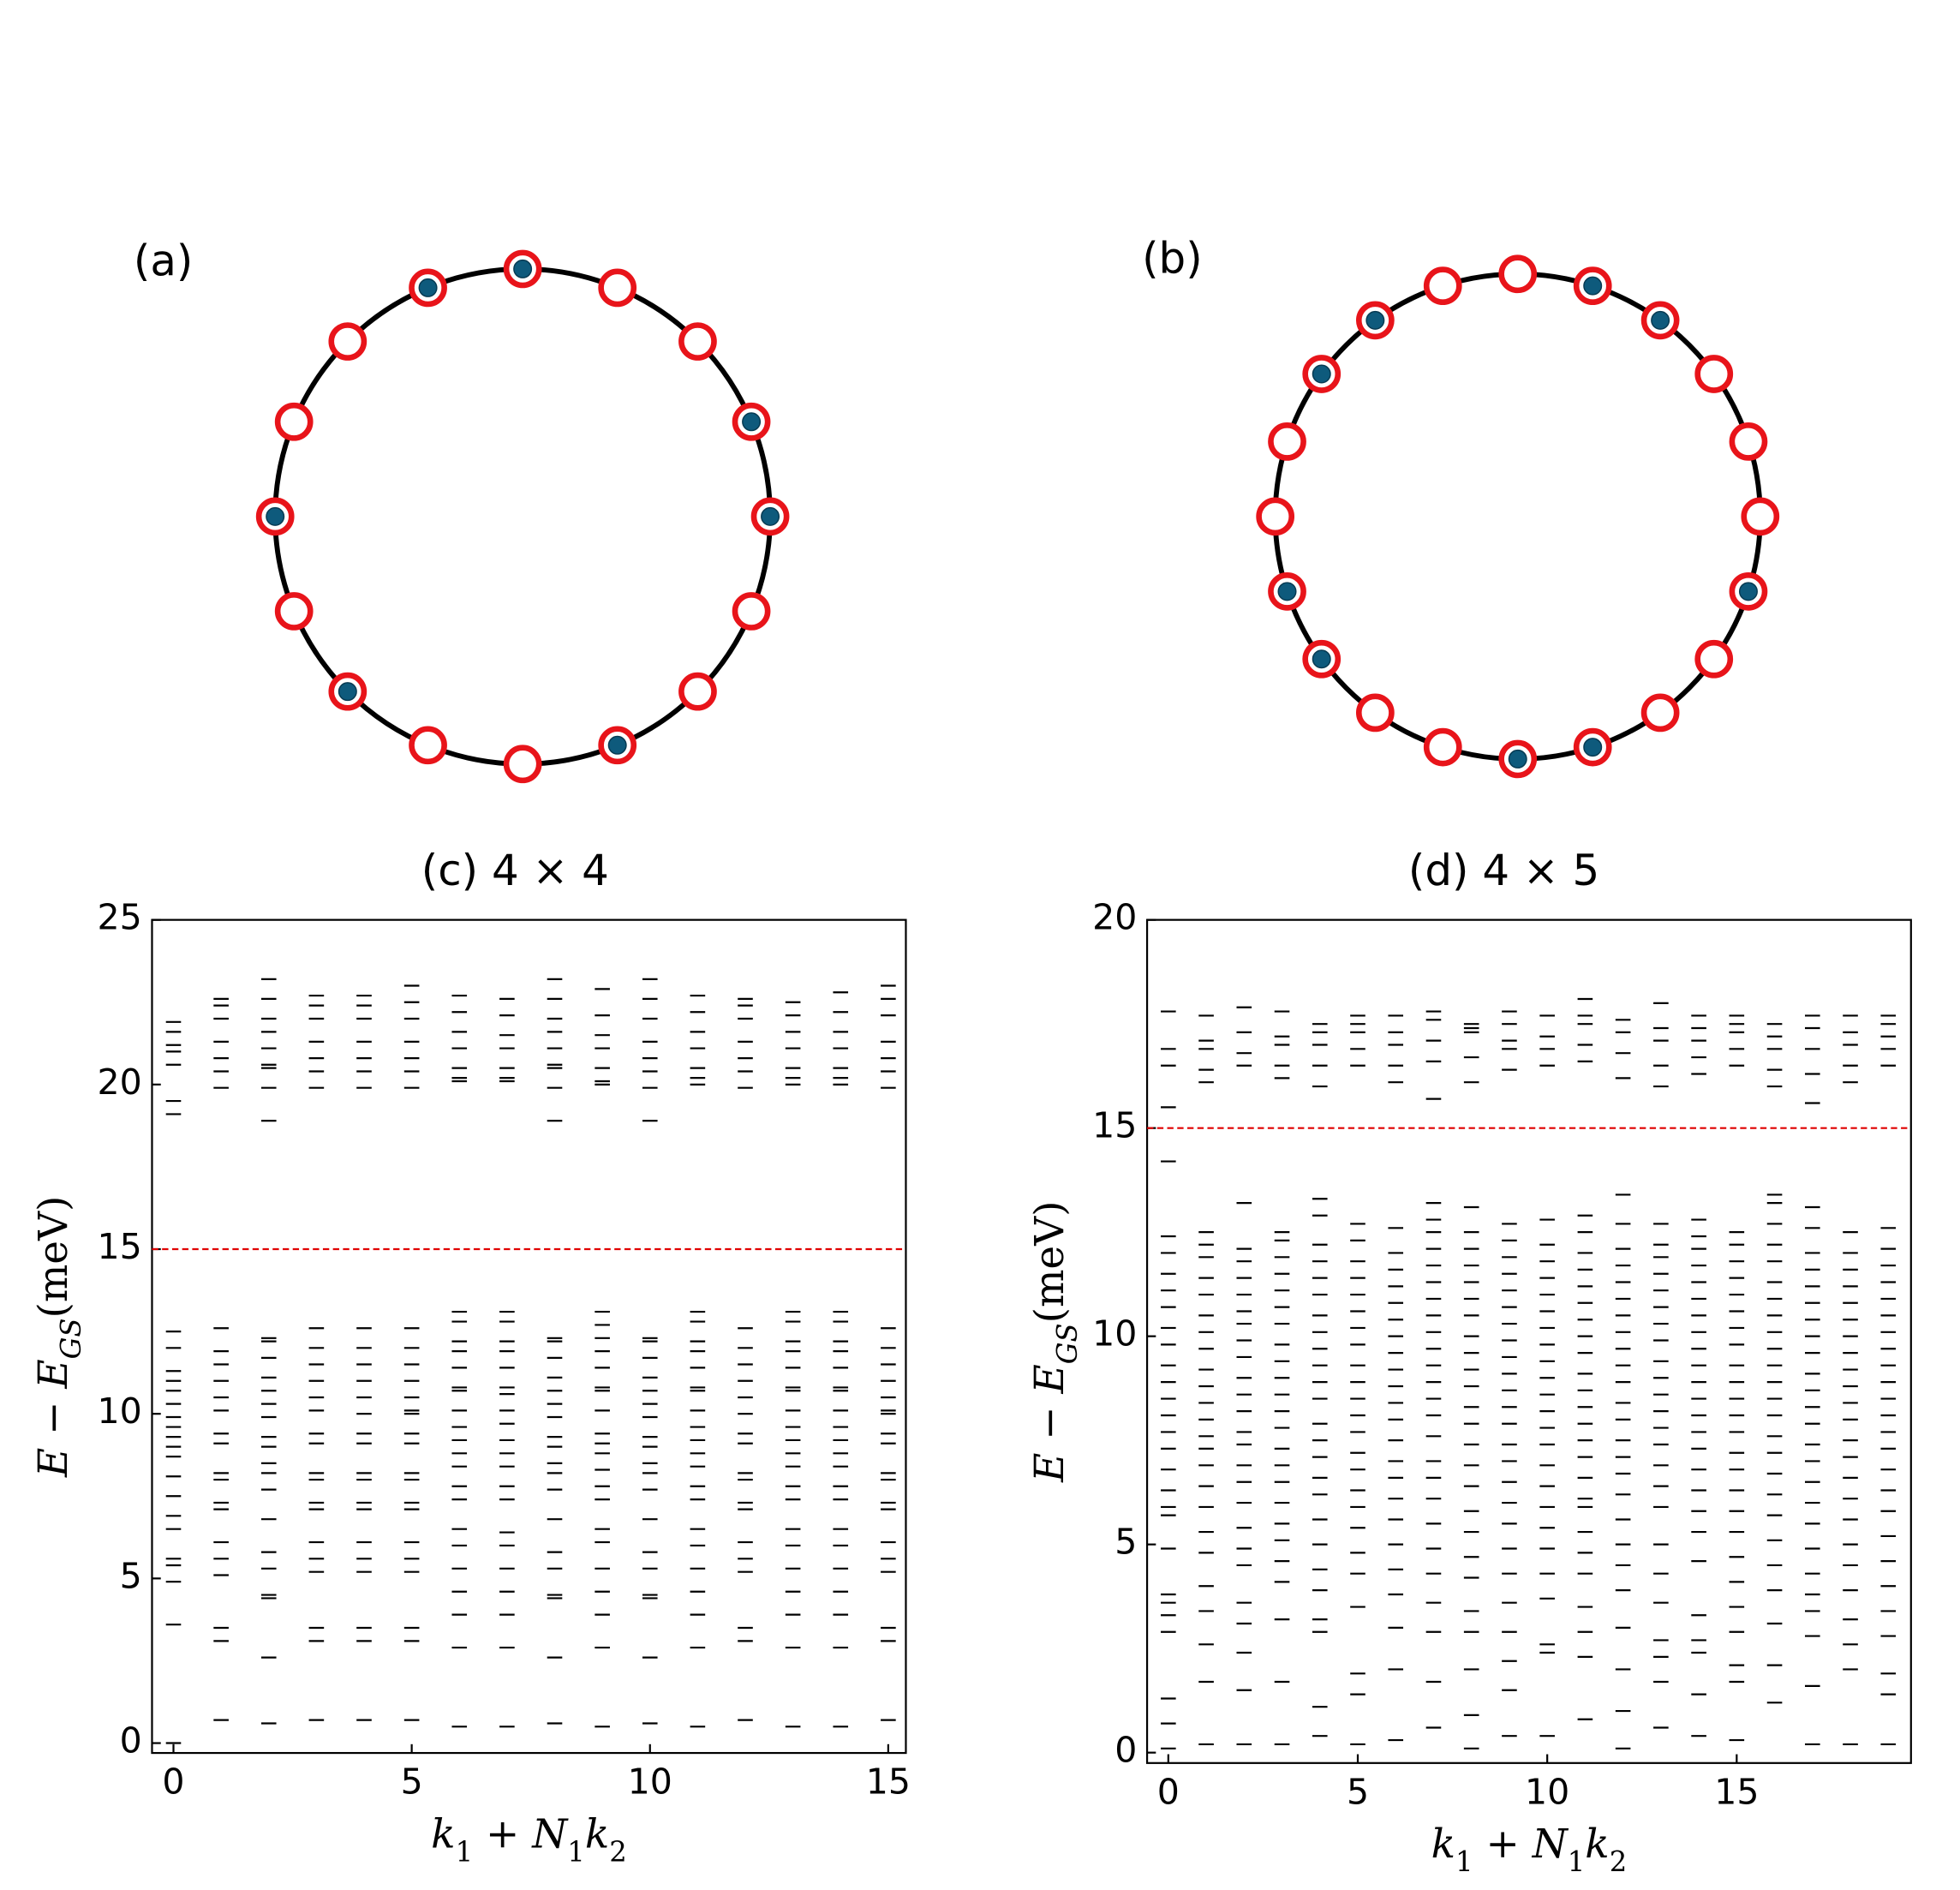  Describe the element at coordinates (163, 261) in the screenshot. I see `panel-label: (a)` at that location.